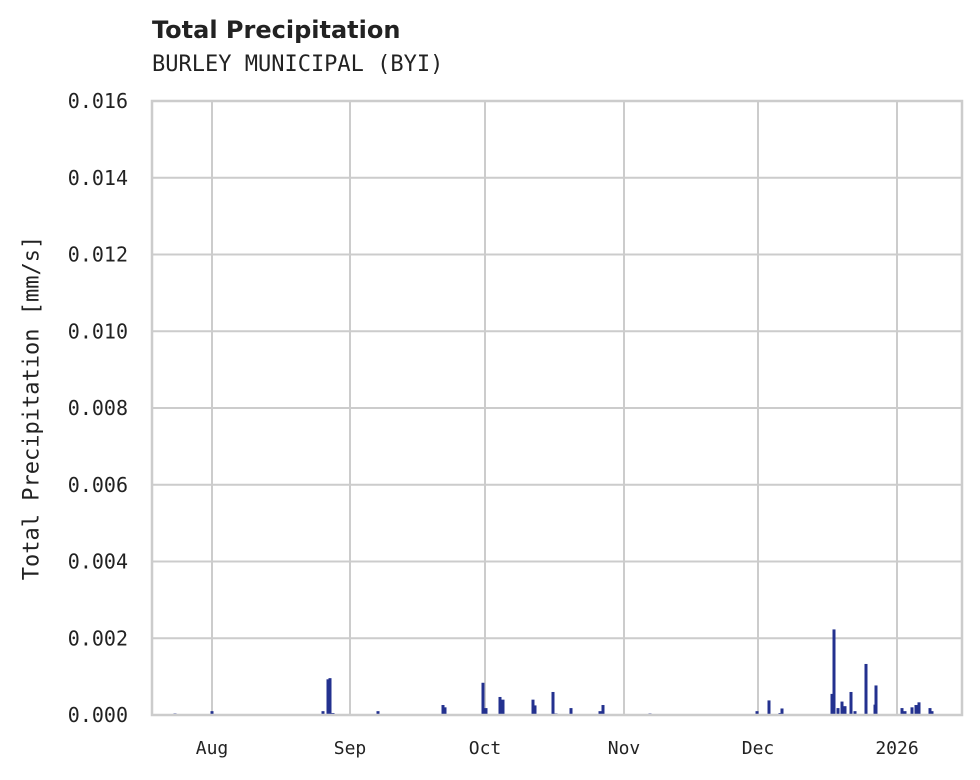 This screenshot has width=980, height=780. I want to click on y-tick-label: 0.004, so click(98, 562).